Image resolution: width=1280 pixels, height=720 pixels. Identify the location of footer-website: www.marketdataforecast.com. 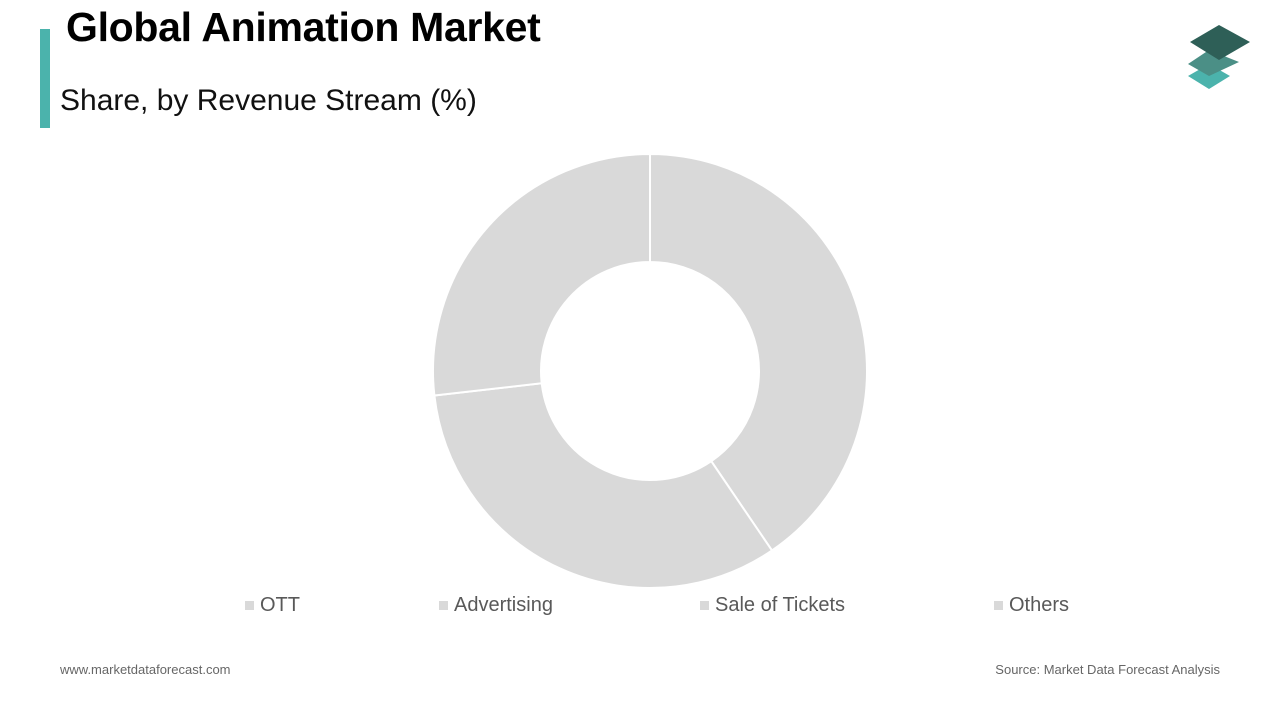
(145, 669).